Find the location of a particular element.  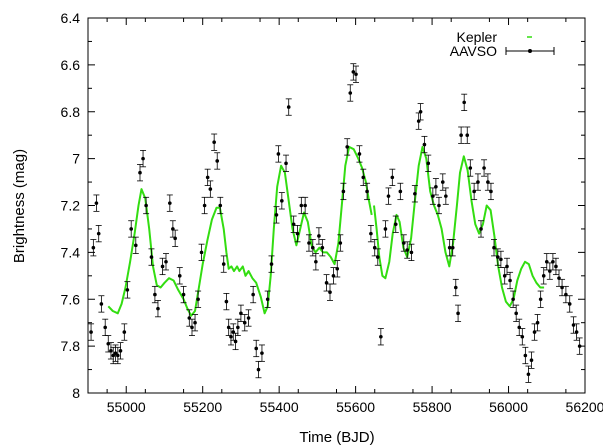

y-tick-label-3: 7 is located at coordinates (76, 159).